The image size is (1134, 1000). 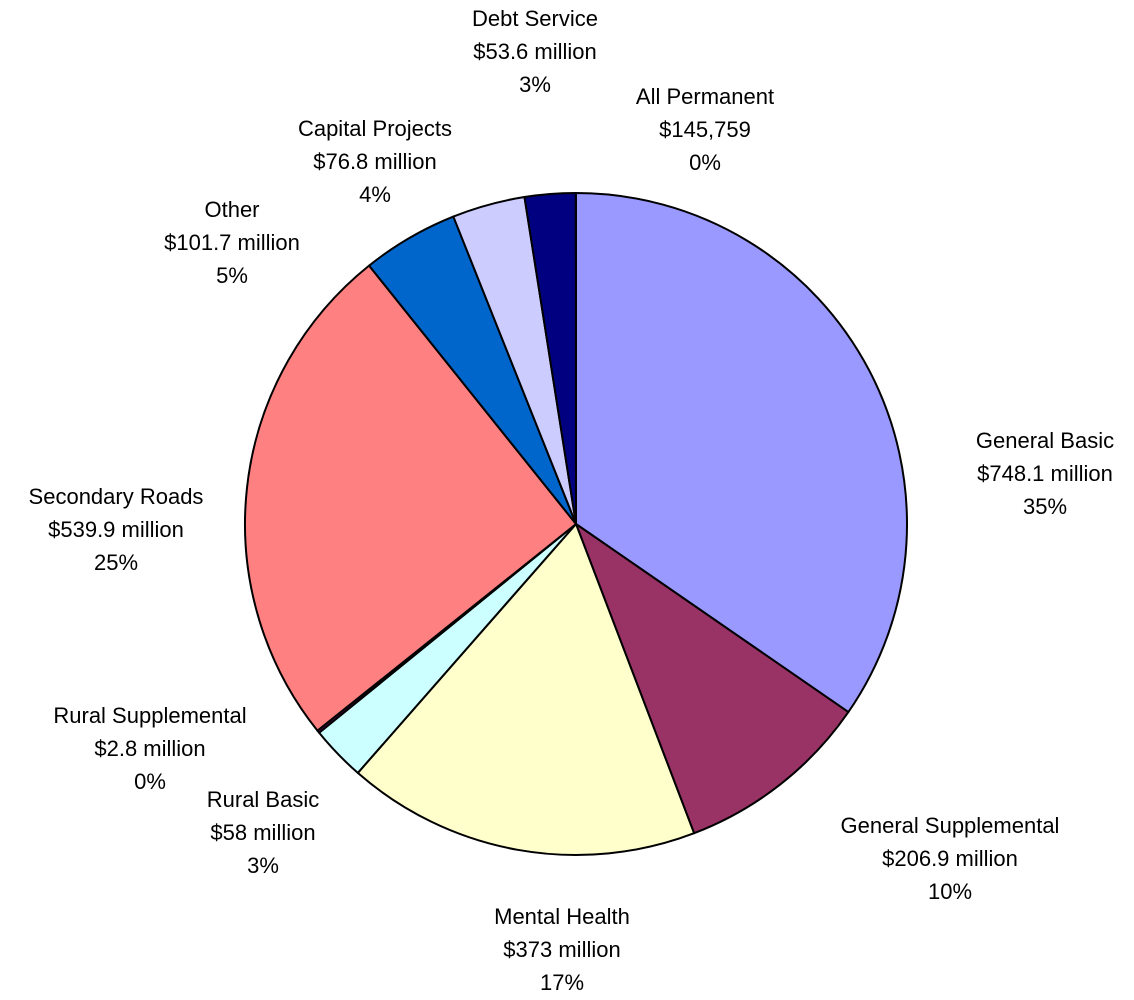 I want to click on percent-label: 17%, so click(x=562, y=982).